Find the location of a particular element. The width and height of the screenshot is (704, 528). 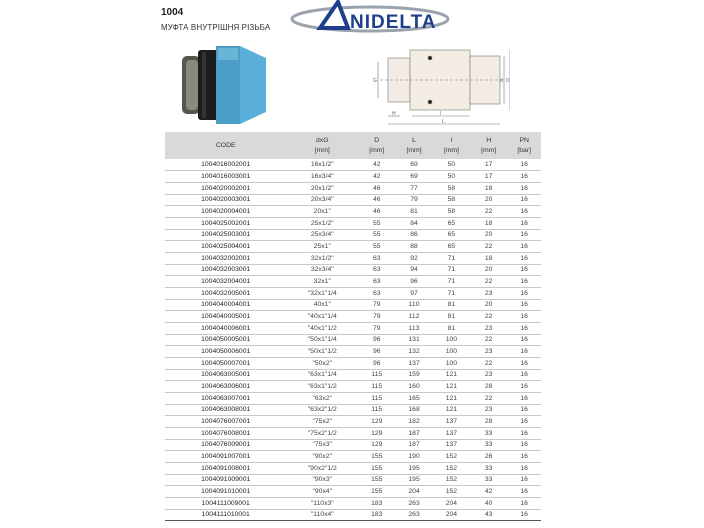

table-row: 1004020003001 20x3/4" 46 79 58 20 16 is located at coordinates (353, 200).